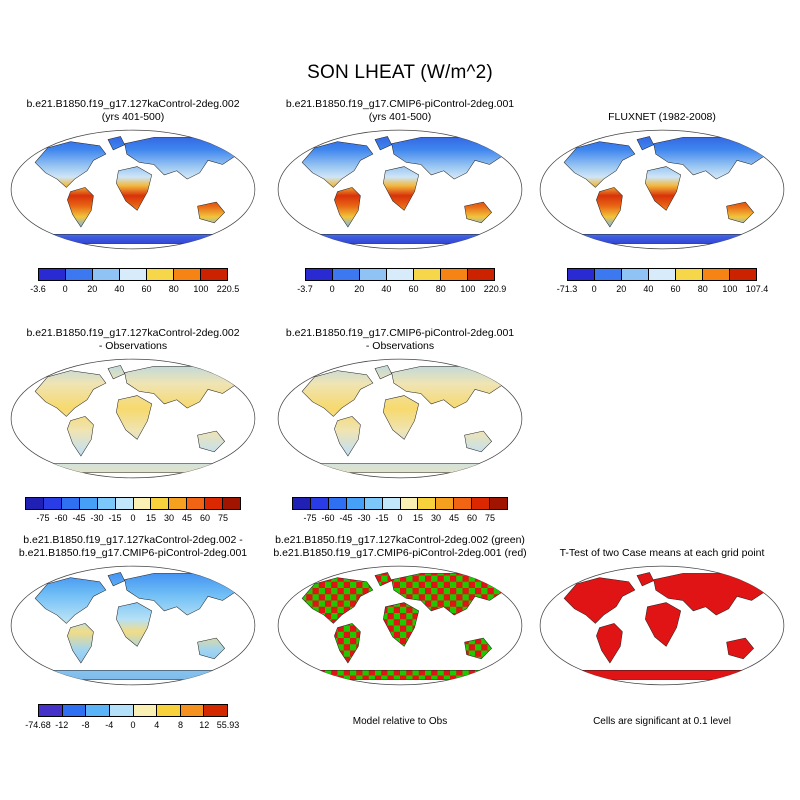 Image resolution: width=800 pixels, height=800 pixels. Describe the element at coordinates (662, 625) in the screenshot. I see `world-map-ttest` at that location.